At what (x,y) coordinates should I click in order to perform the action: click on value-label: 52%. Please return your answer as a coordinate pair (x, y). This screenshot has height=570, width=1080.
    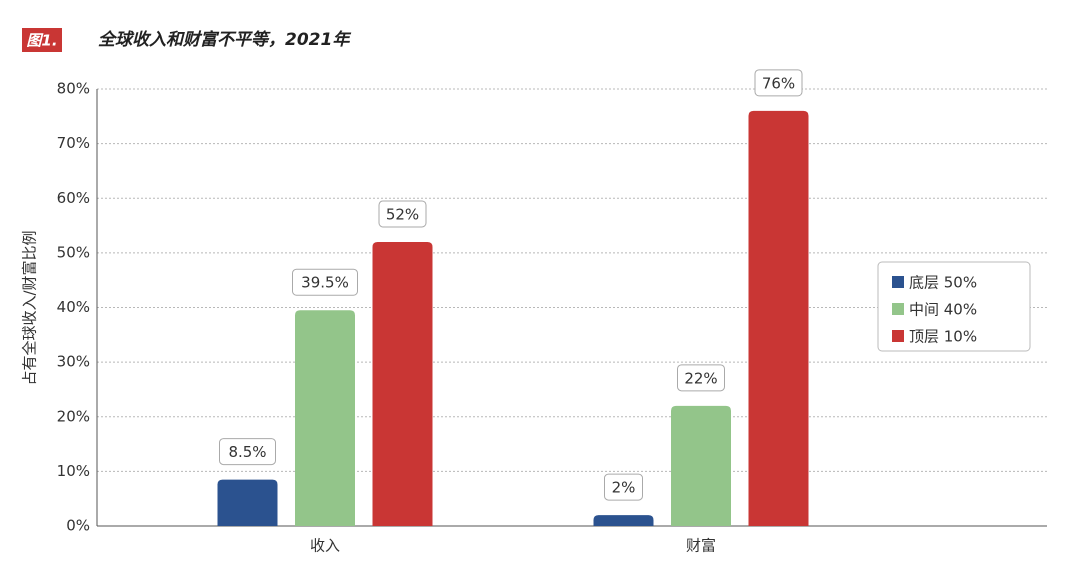
    Looking at the image, I should click on (402, 214).